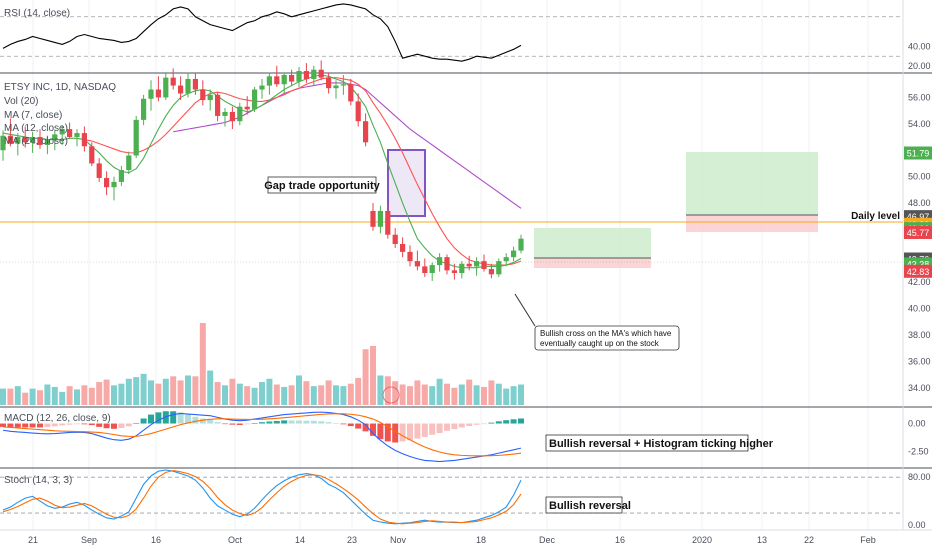 This screenshot has width=932, height=550. I want to click on time-tick-label: 21, so click(33, 540).